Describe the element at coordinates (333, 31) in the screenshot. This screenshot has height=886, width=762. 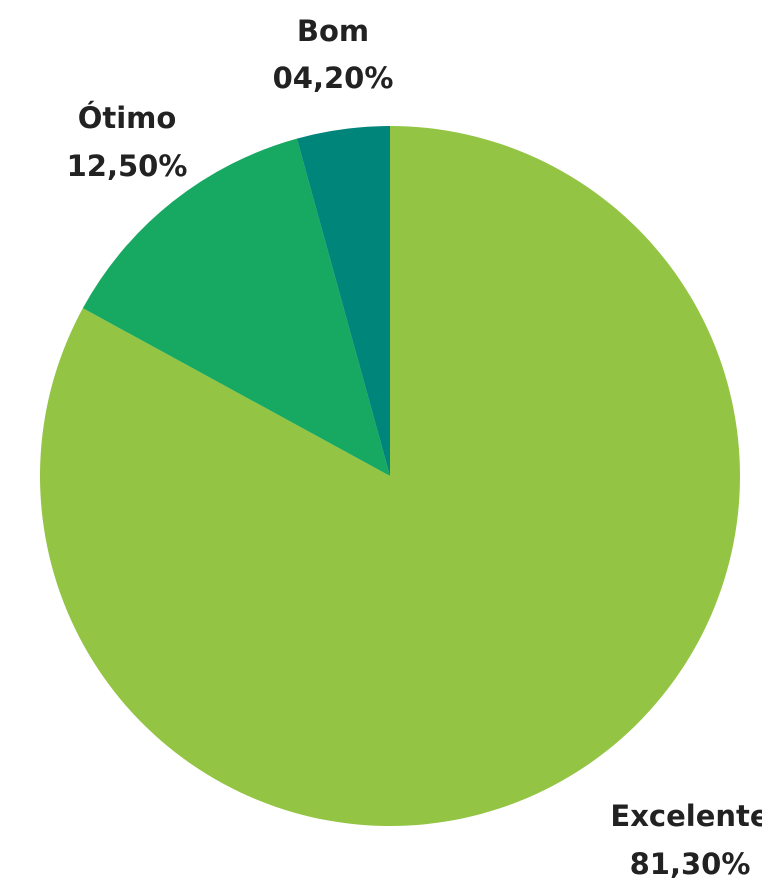
I see `slice-label: Bom` at that location.